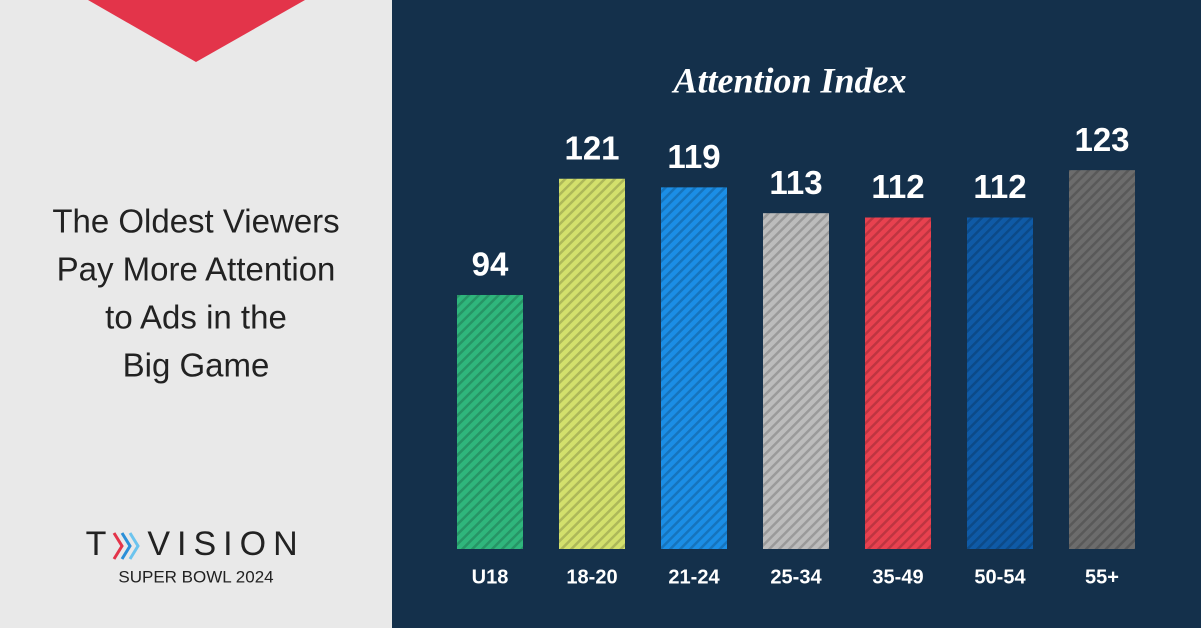 This screenshot has height=628, width=1201. What do you see at coordinates (693, 156) in the screenshot?
I see `value-label: 119` at bounding box center [693, 156].